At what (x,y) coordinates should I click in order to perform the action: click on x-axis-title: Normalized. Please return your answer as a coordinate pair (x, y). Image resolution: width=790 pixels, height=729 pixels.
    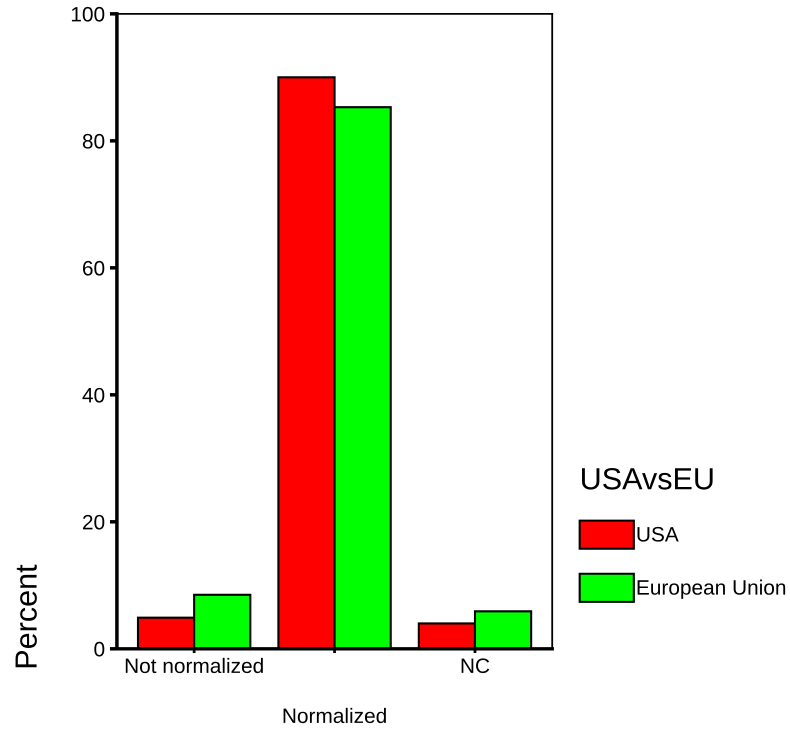
    Looking at the image, I should click on (335, 716).